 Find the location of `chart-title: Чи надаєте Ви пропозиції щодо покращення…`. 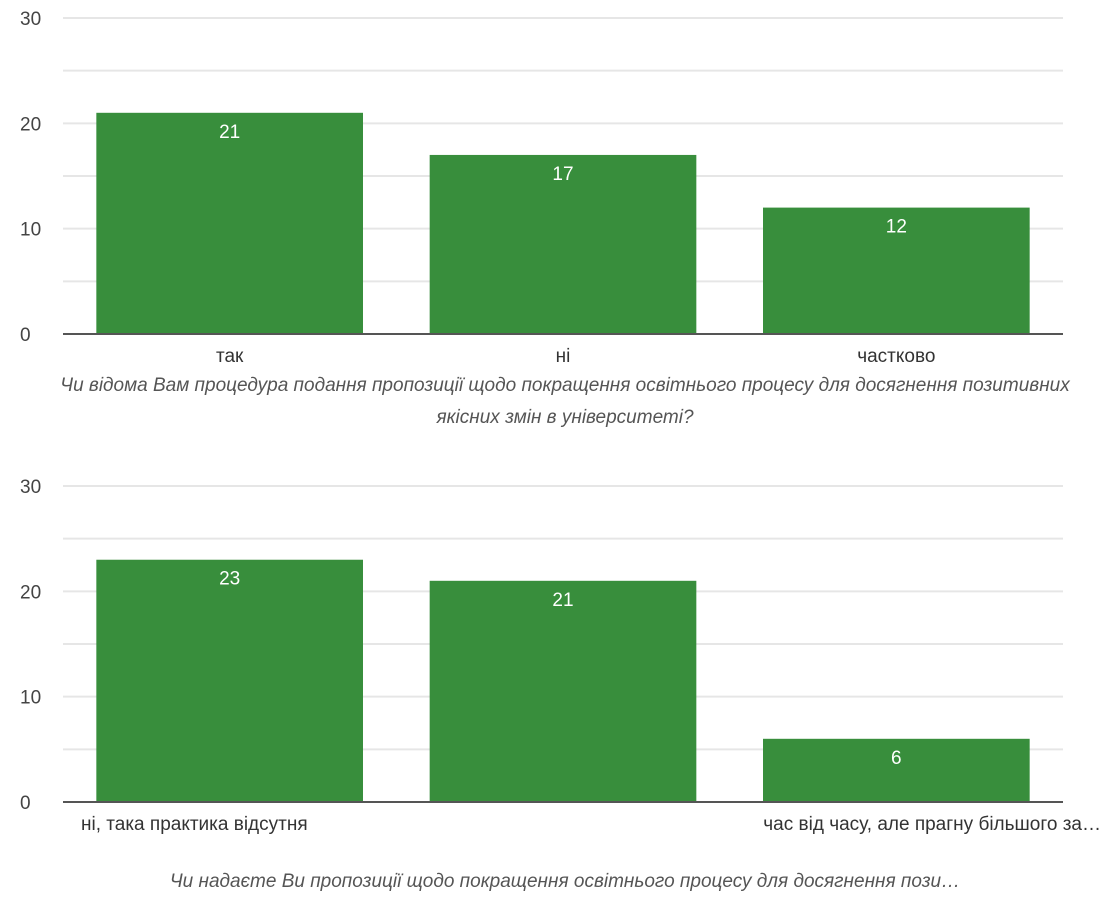

chart-title: Чи надаєте Ви пропозиції щодо покращення… is located at coordinates (565, 881).